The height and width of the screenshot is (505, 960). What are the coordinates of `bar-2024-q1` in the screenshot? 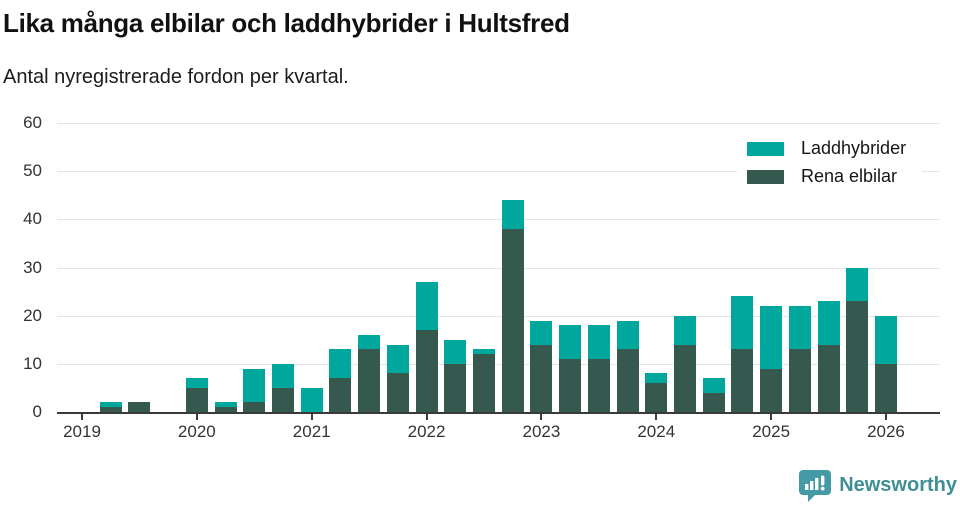 It's located at (656, 267).